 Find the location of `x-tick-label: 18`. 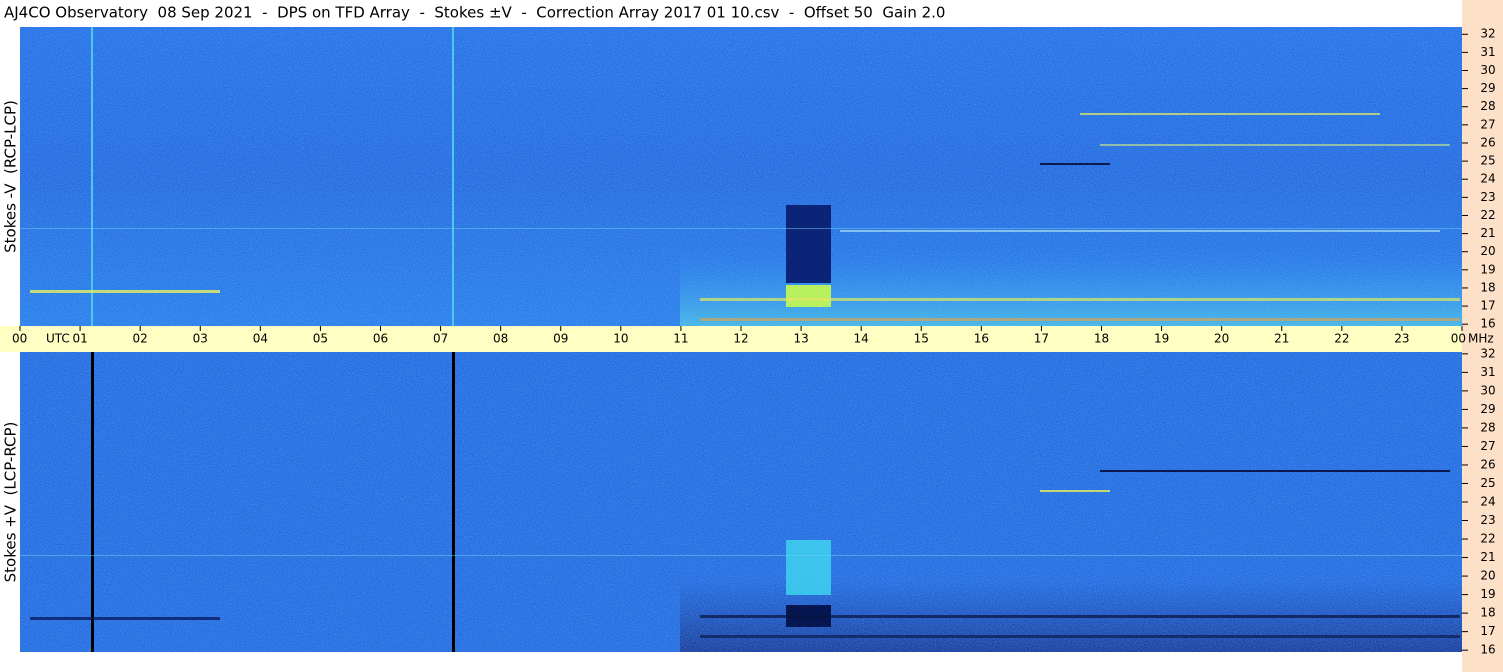

x-tick-label: 18 is located at coordinates (1101, 339).